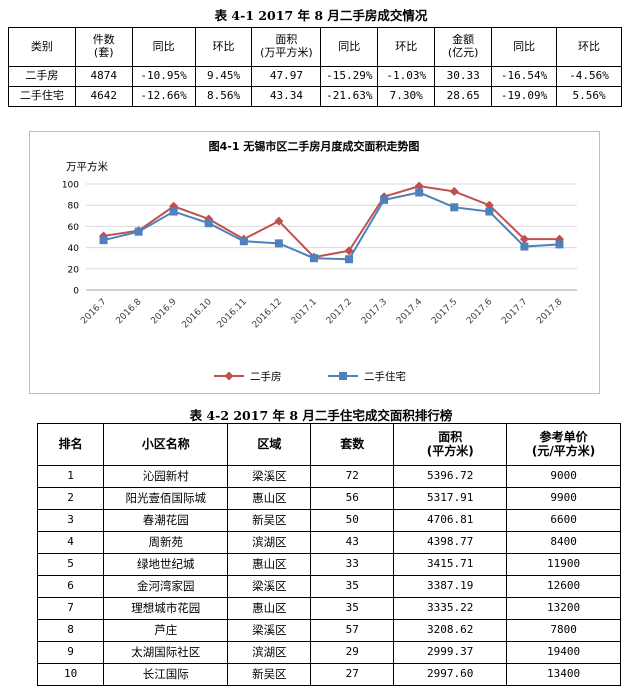  What do you see at coordinates (444, 311) in the screenshot?
I see `x-tick-label: 2017.5` at bounding box center [444, 311].